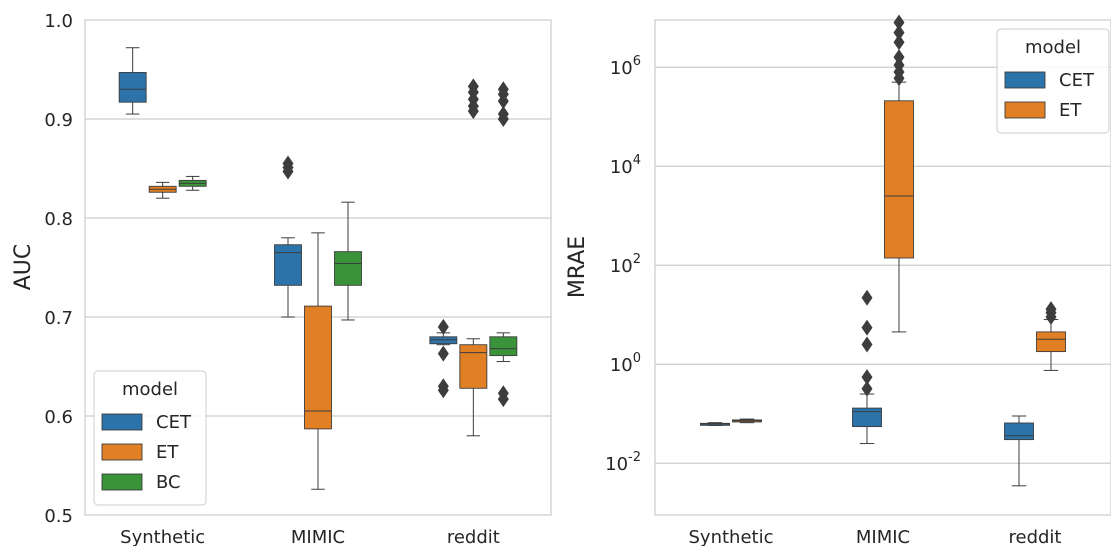  What do you see at coordinates (503, 244) in the screenshot?
I see `box-bc-reddit` at bounding box center [503, 244].